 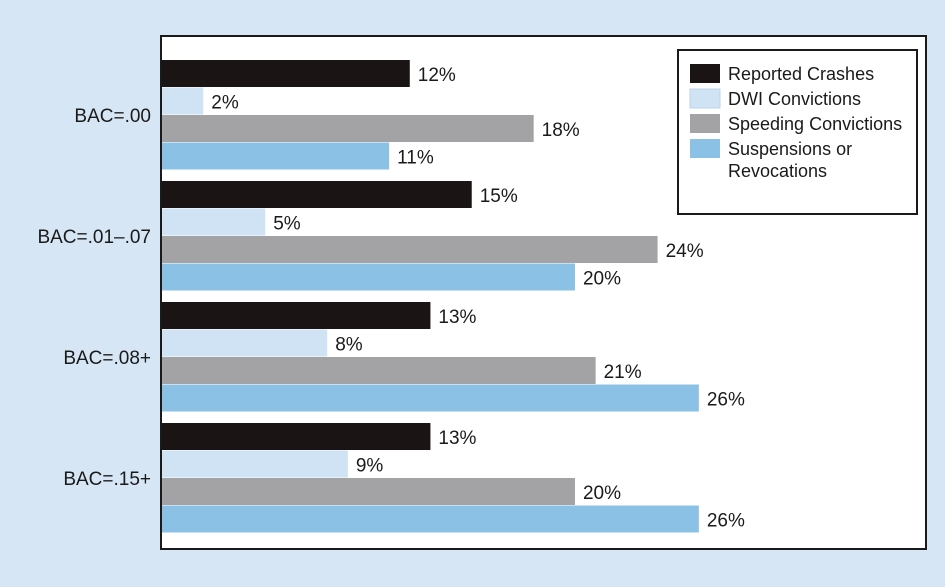 What do you see at coordinates (726, 521) in the screenshot?
I see `data-label-suspensions-or-revocations-bac-15: 26%` at bounding box center [726, 521].